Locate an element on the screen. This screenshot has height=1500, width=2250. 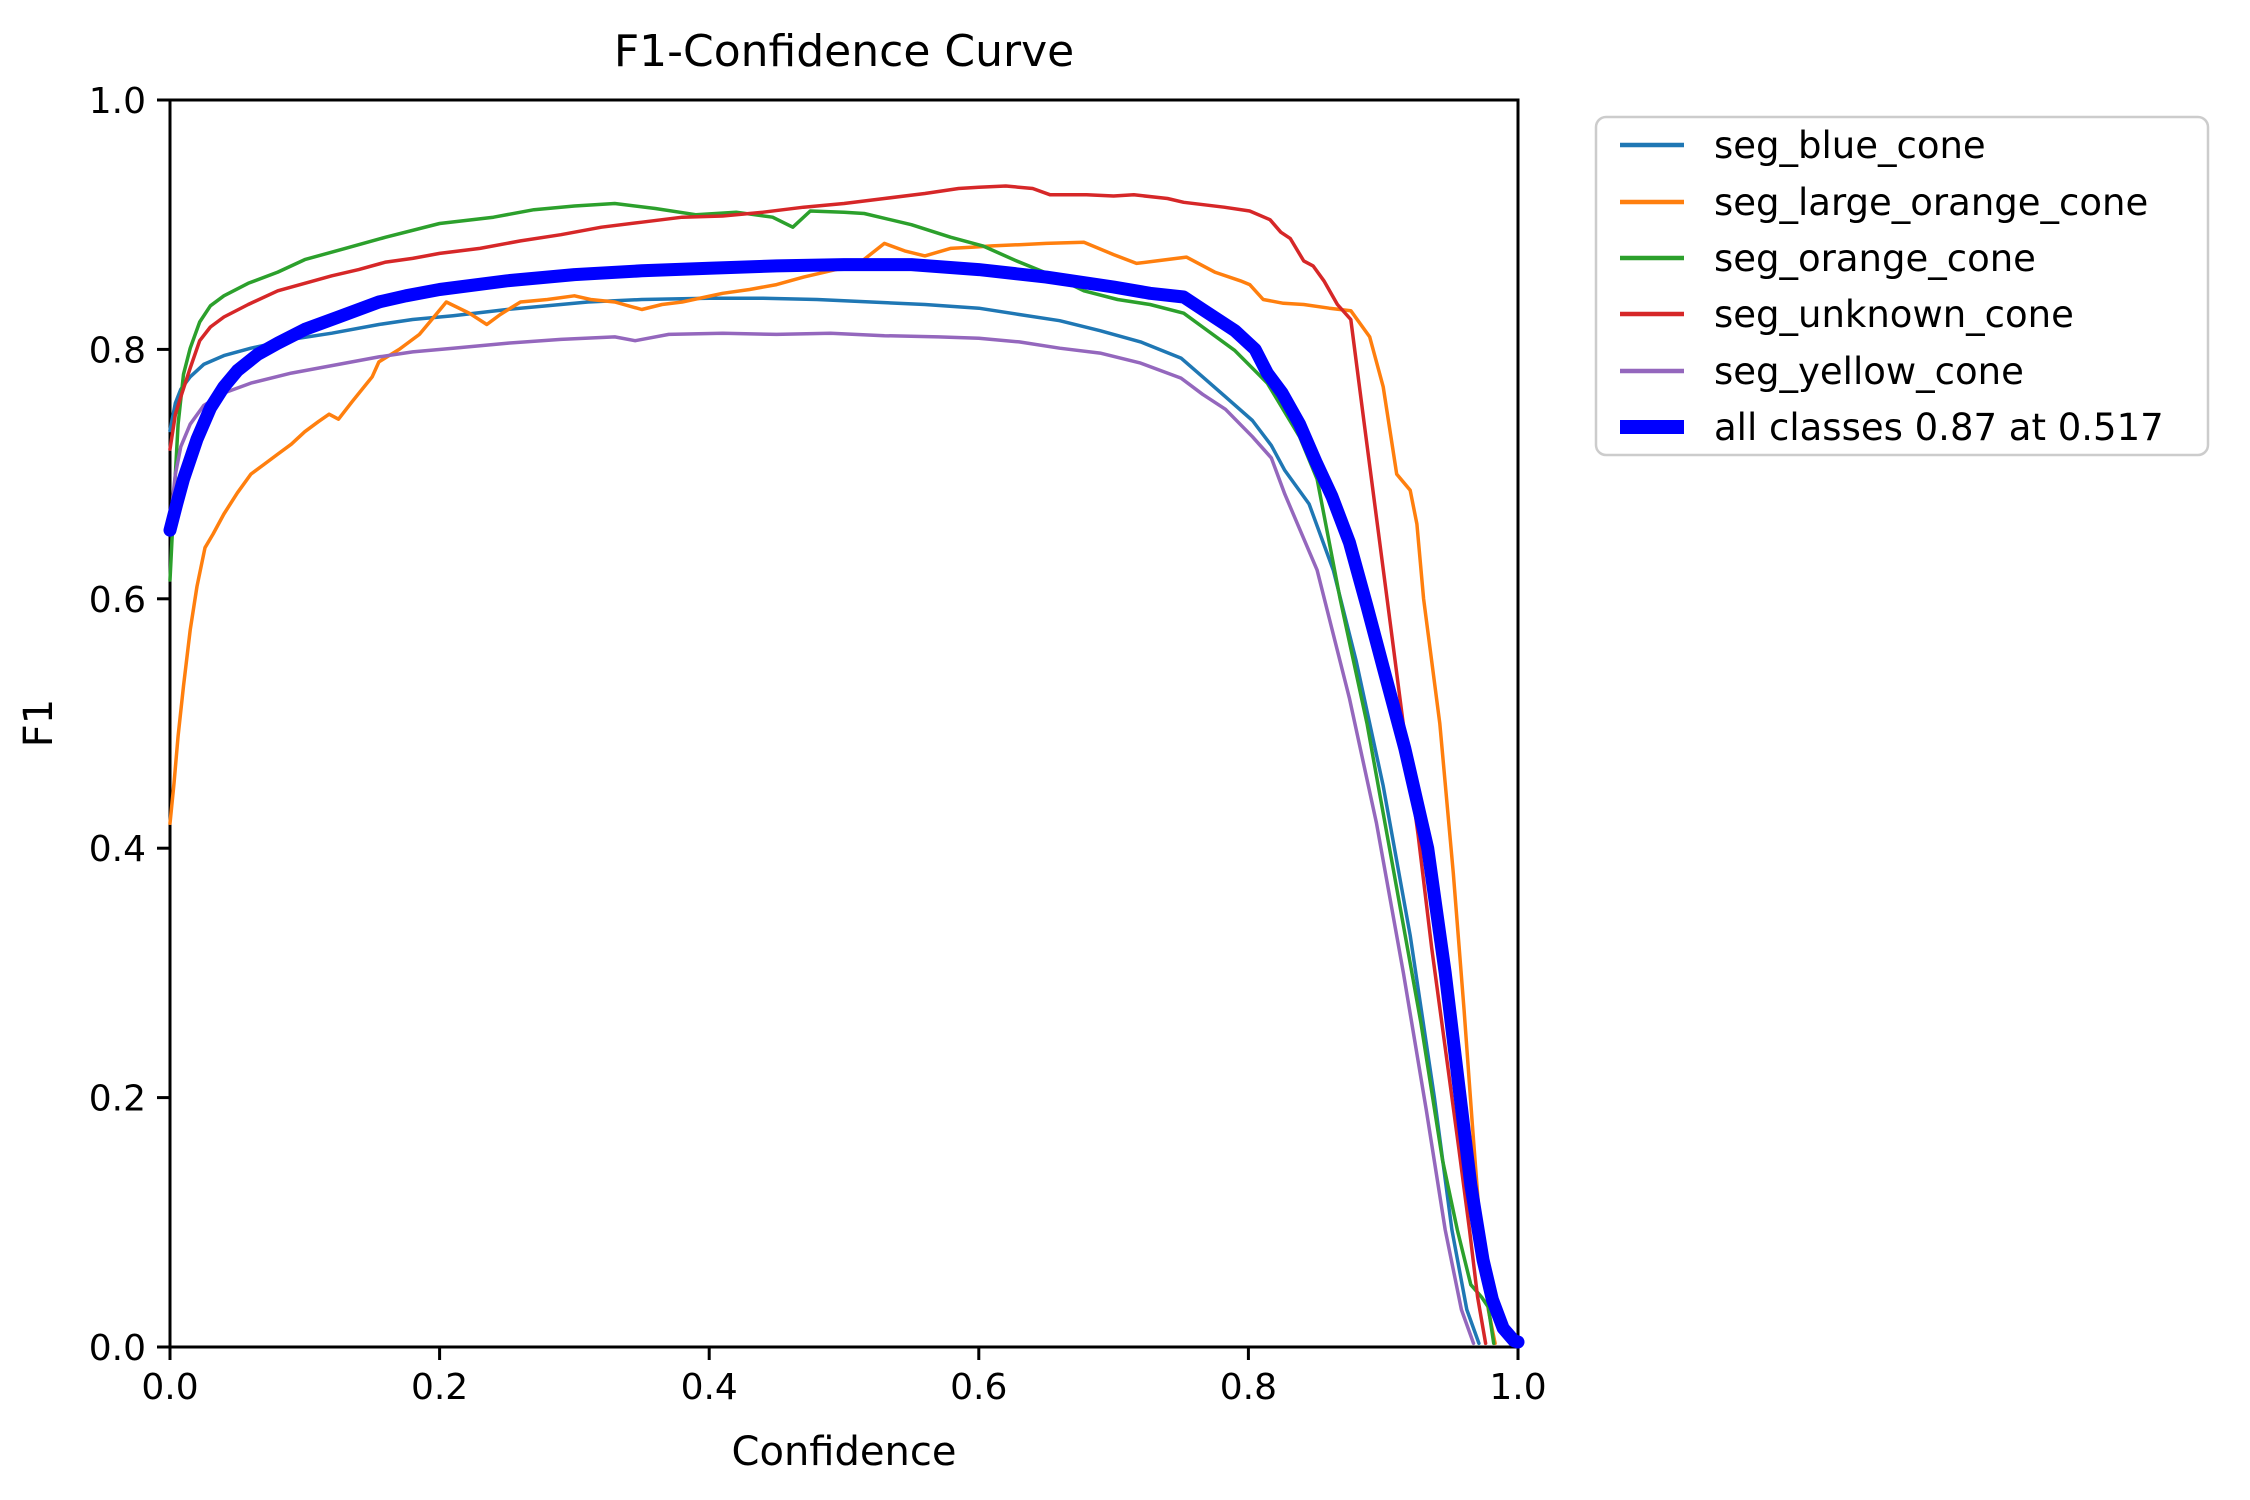
x-tick-label-0.6: 0.6 is located at coordinates (978, 1387).